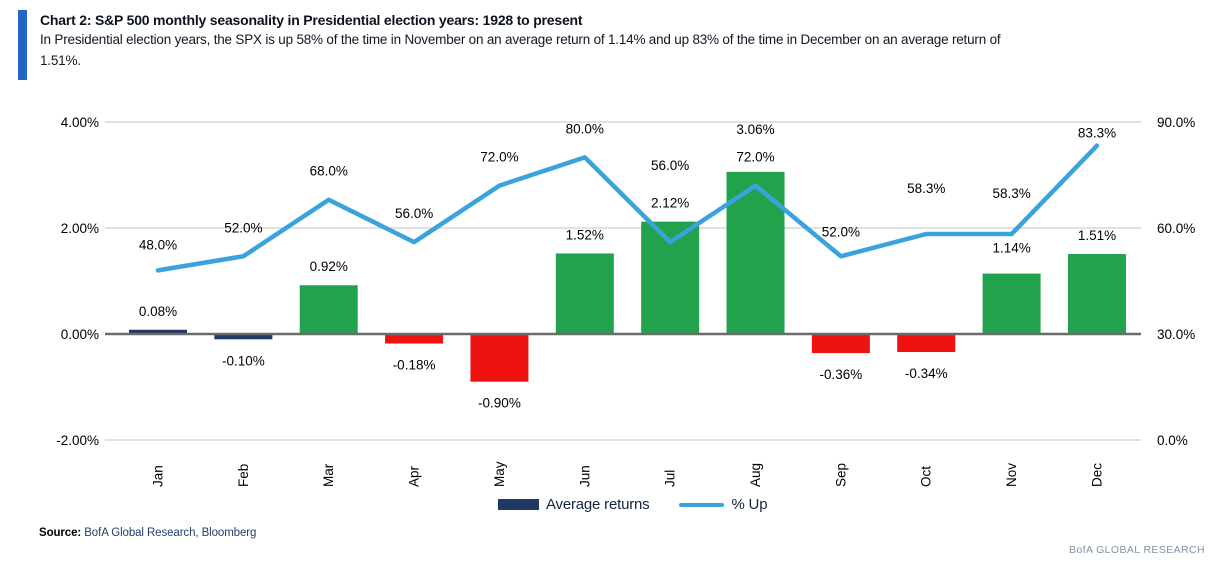 The image size is (1231, 573). Describe the element at coordinates (840, 475) in the screenshot. I see `x-label-Sep: Sep` at that location.